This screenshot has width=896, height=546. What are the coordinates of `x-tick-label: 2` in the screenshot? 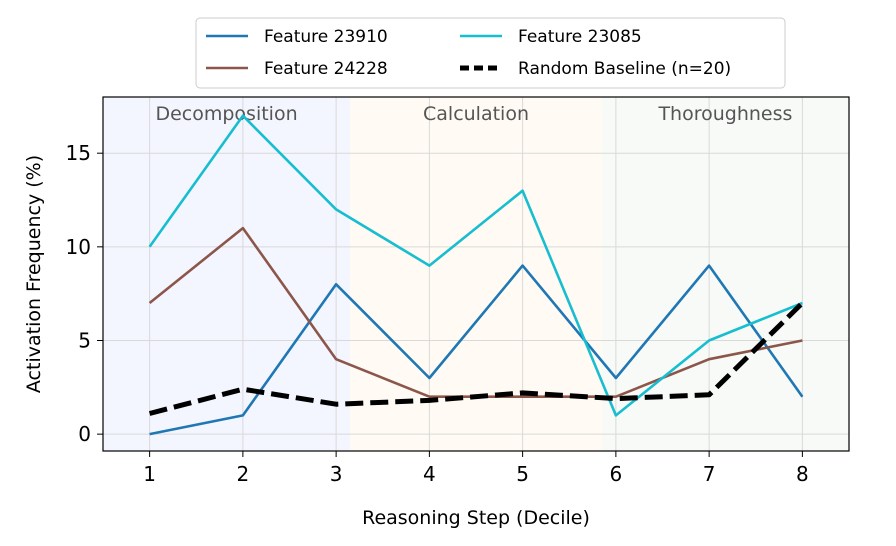 It's located at (243, 474).